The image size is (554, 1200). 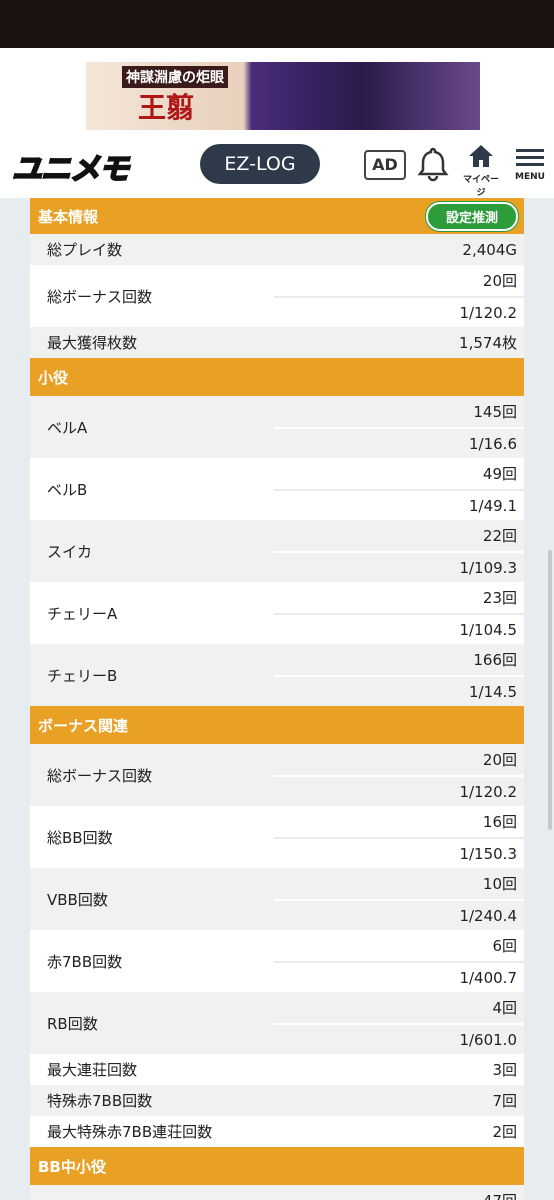 I want to click on estimate-button: 設定推測, so click(x=471, y=216).